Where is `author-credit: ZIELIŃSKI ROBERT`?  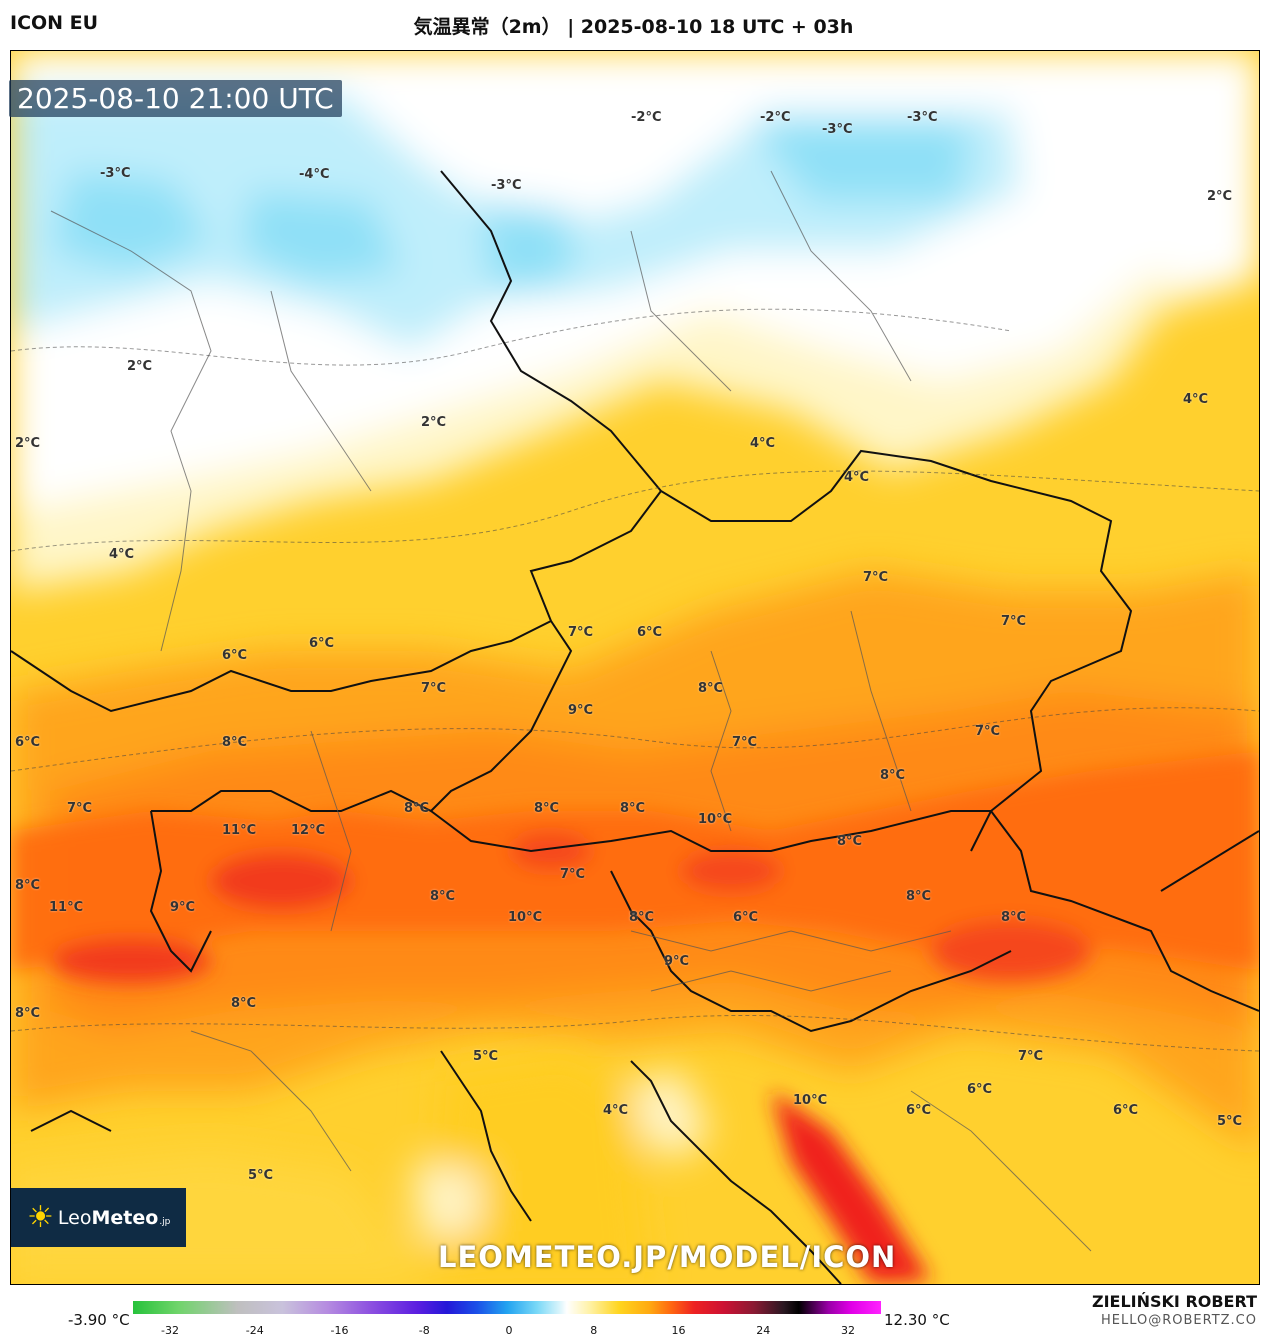 author-credit: ZIELIŃSKI ROBERT is located at coordinates (1174, 1301).